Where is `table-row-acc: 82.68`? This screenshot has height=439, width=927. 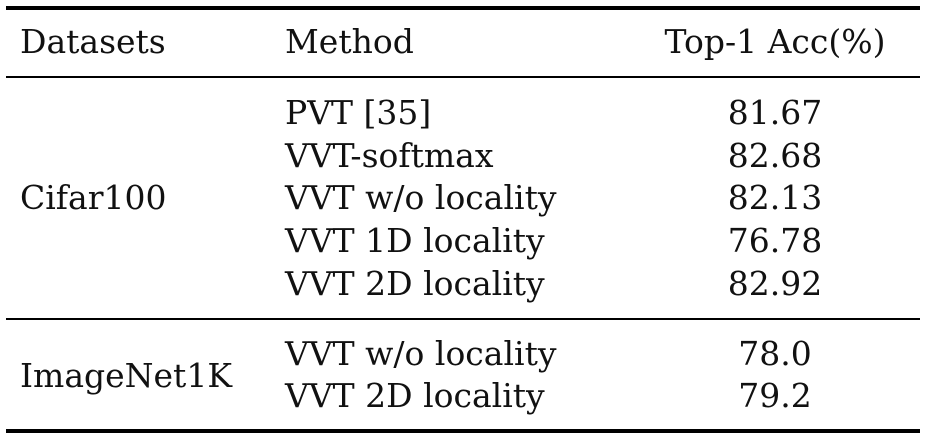 table-row-acc: 82.68 is located at coordinates (775, 155).